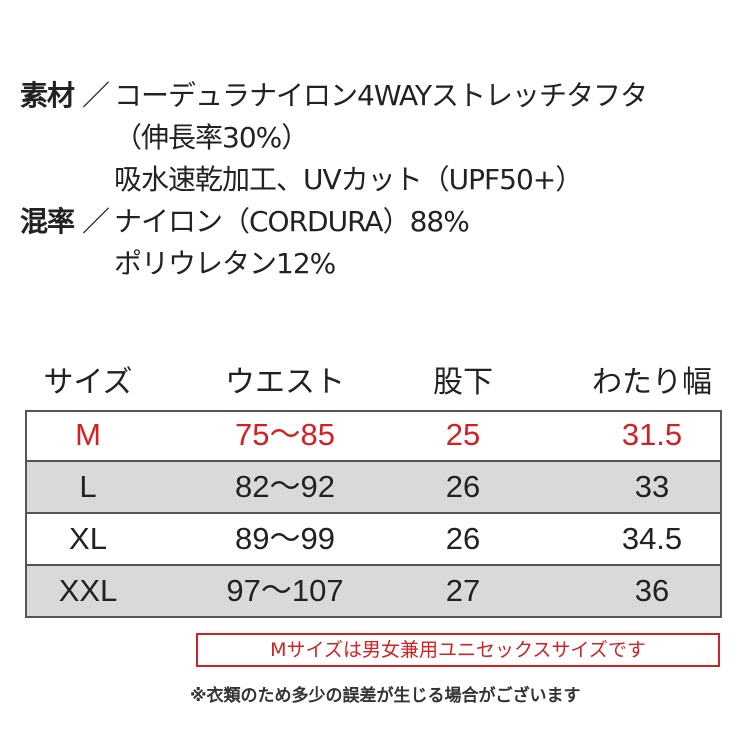  I want to click on table-cell: 33, so click(652, 486).